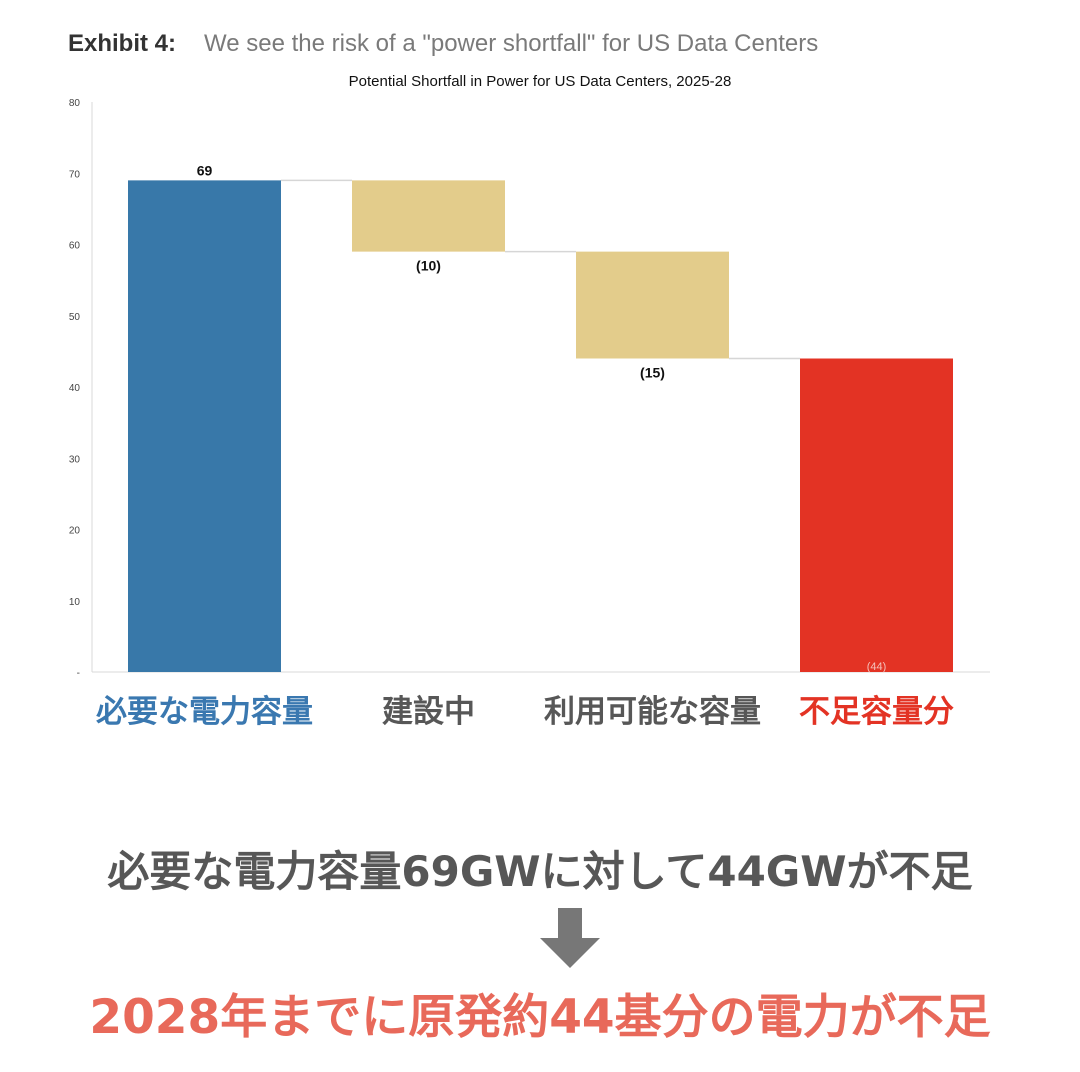 The image size is (1080, 1072). What do you see at coordinates (75, 103) in the screenshot?
I see `y-tick-label: 80` at bounding box center [75, 103].